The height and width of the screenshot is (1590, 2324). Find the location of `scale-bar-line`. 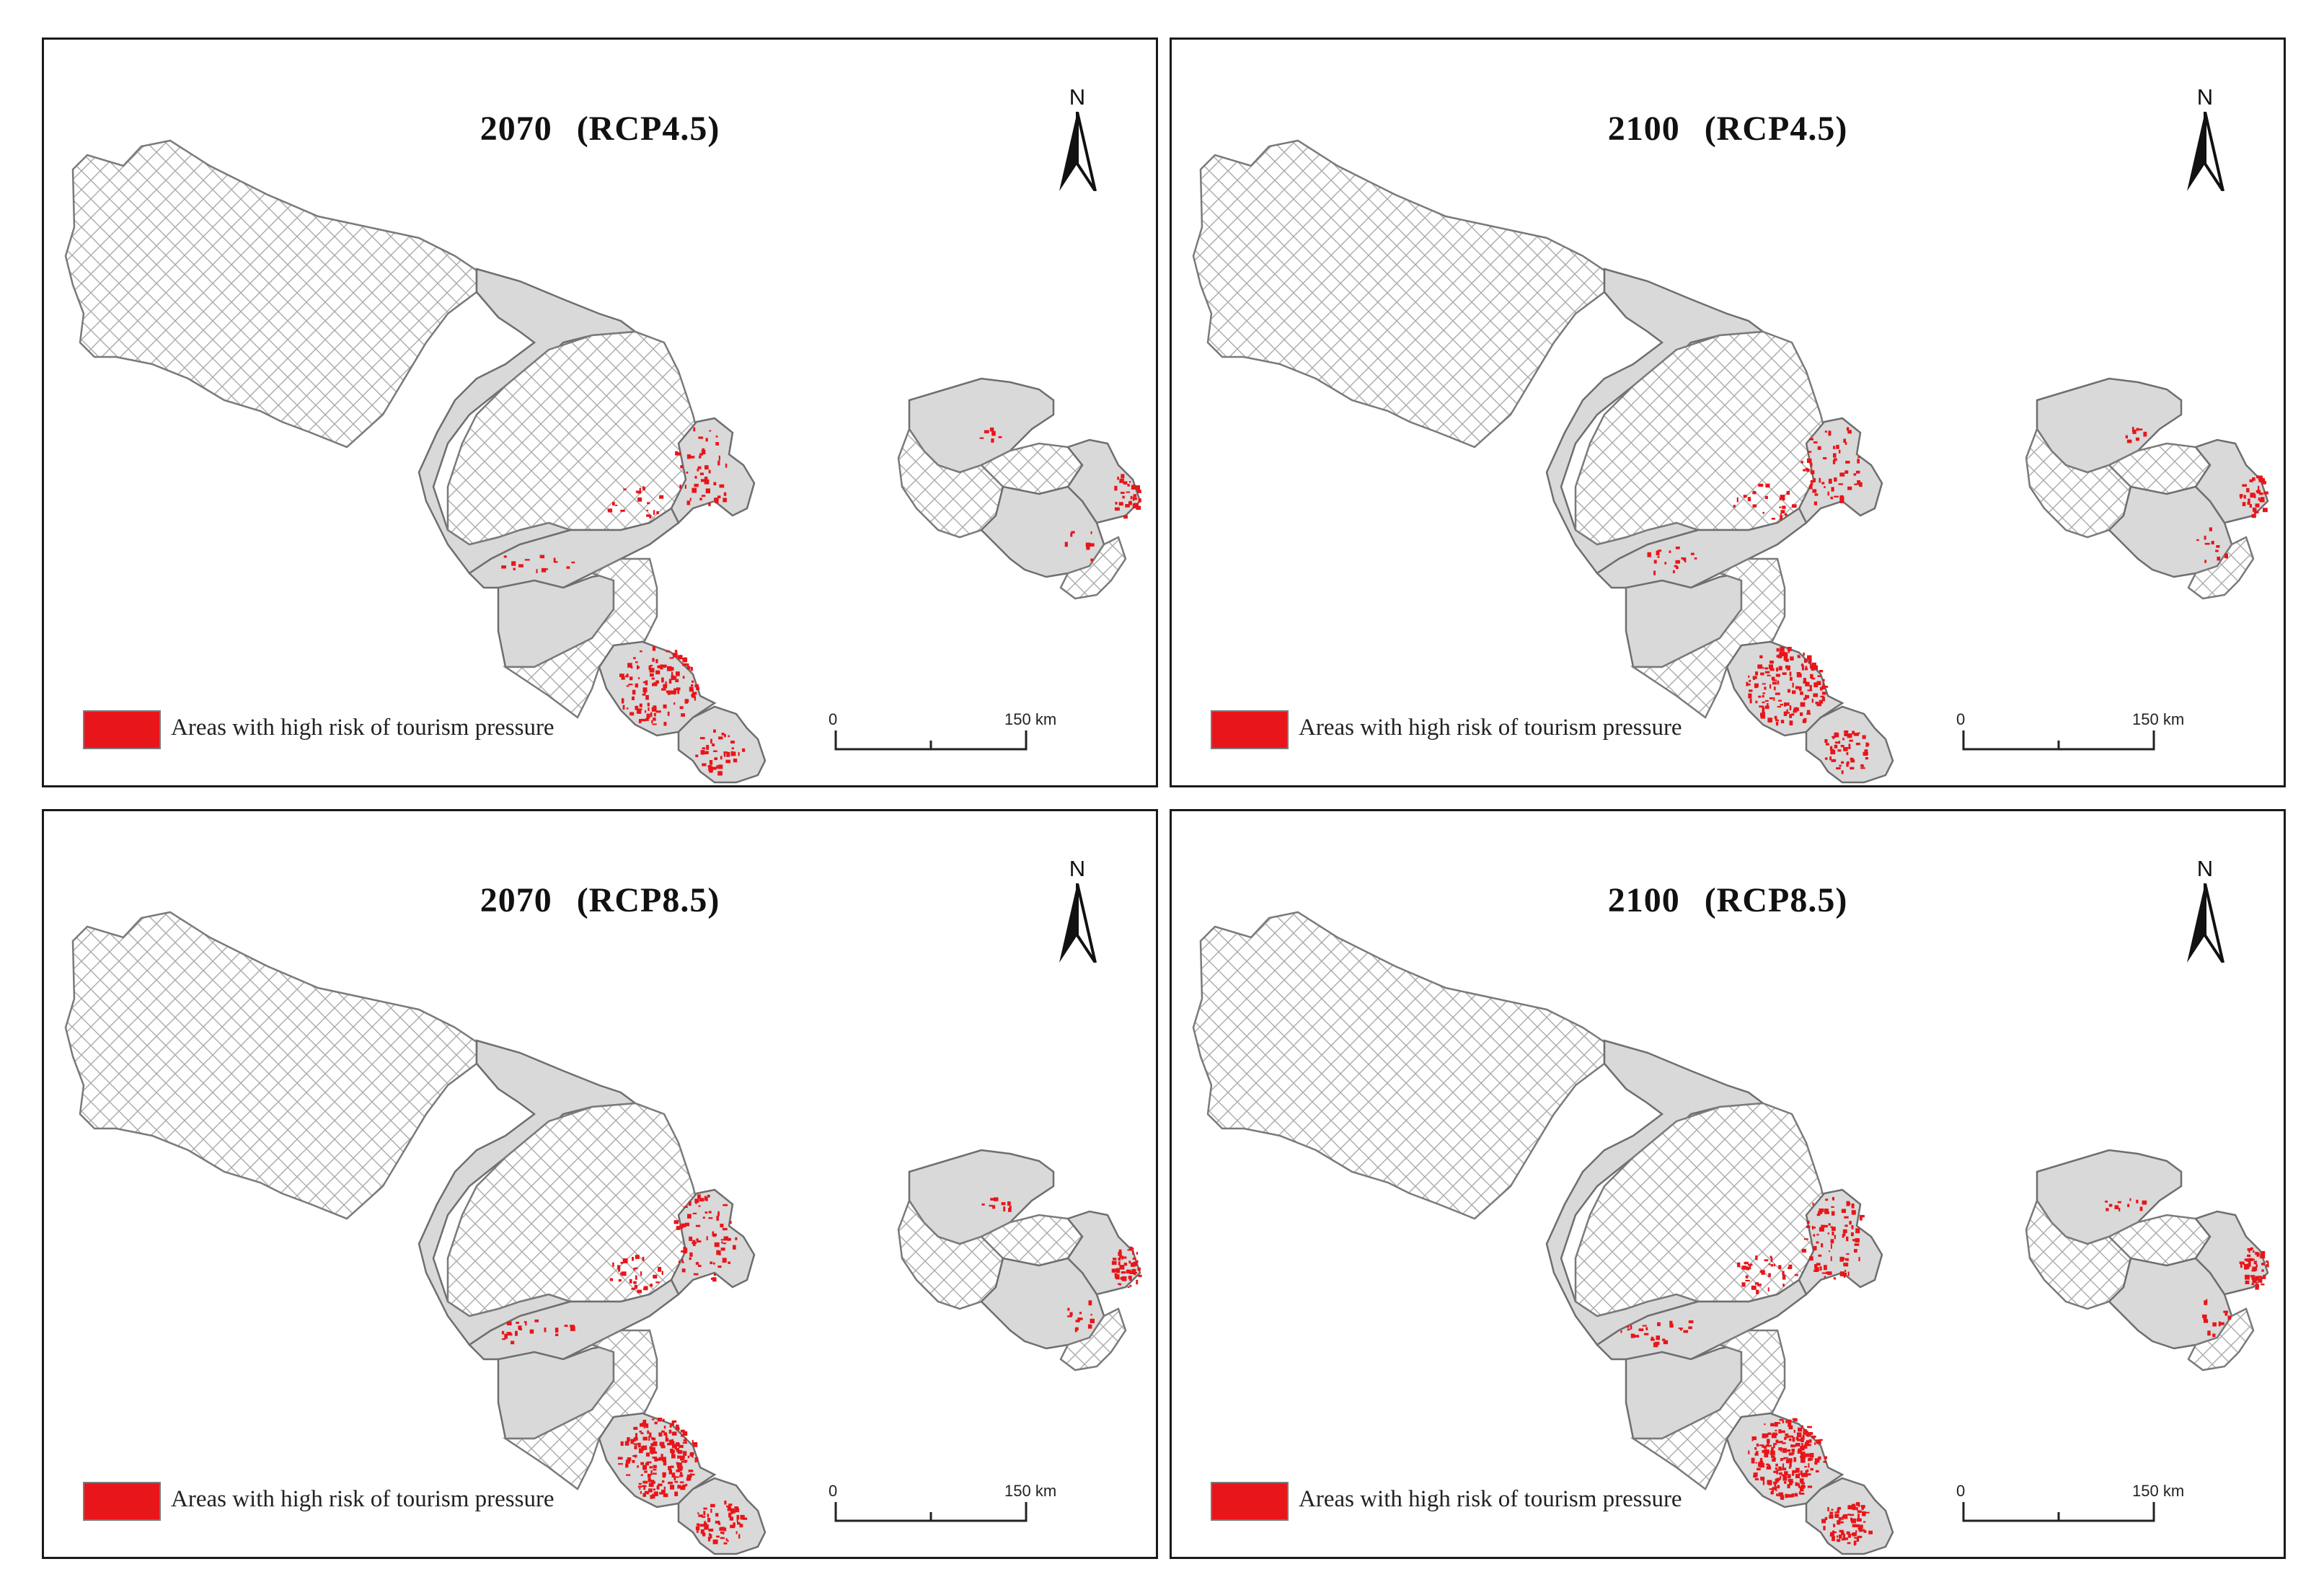

scale-bar-line is located at coordinates (931, 1512).